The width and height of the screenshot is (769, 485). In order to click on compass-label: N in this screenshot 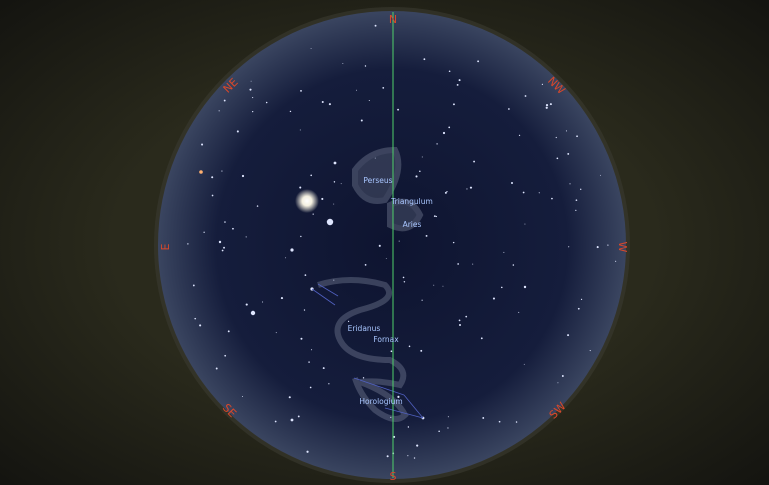, I will do `click(393, 19)`.